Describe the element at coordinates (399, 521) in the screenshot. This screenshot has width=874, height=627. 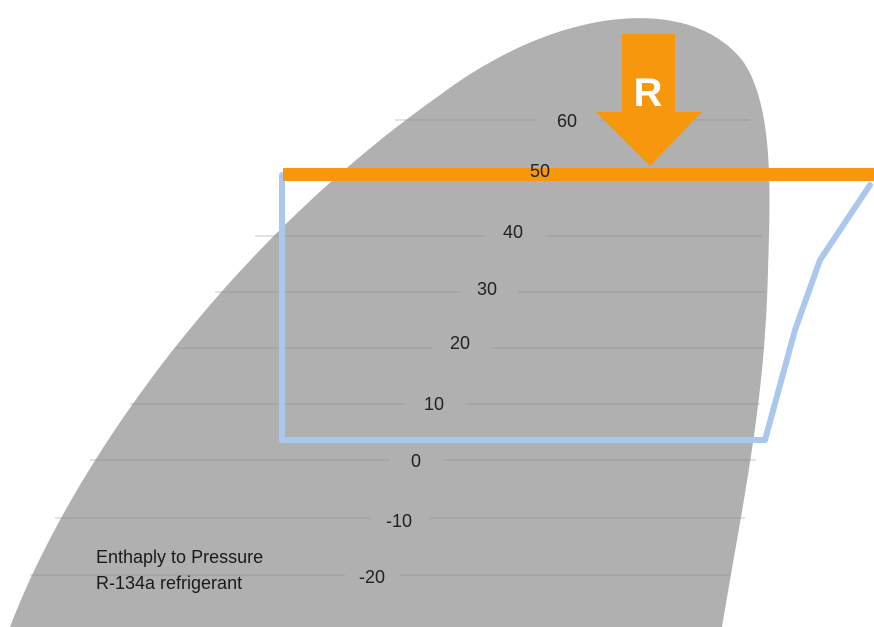
I see `isotherm-label-minus-10: -10` at that location.